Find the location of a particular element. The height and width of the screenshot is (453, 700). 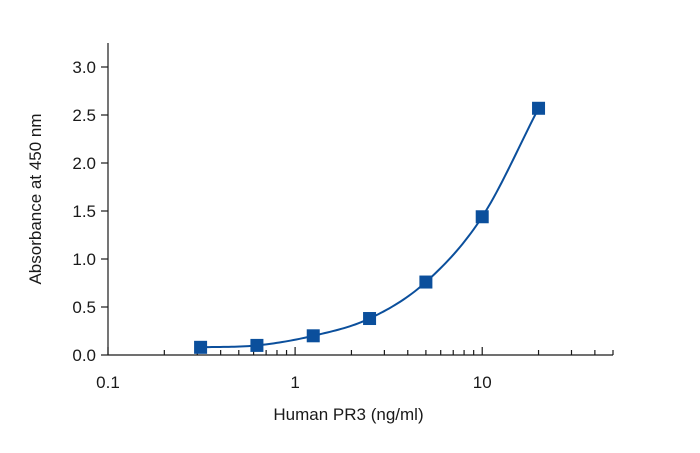

y-tick-label: 2.5 is located at coordinates (84, 115).